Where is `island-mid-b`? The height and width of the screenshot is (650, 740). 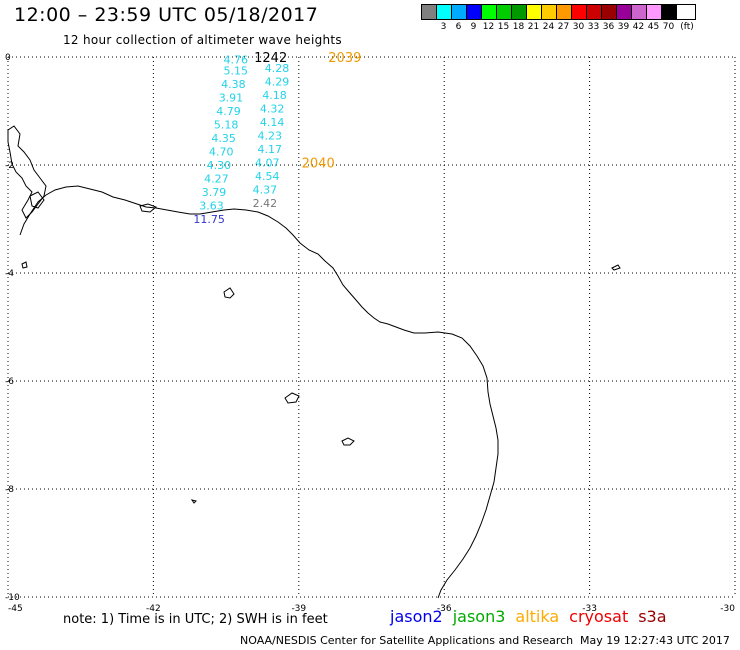 island-mid-b is located at coordinates (348, 441).